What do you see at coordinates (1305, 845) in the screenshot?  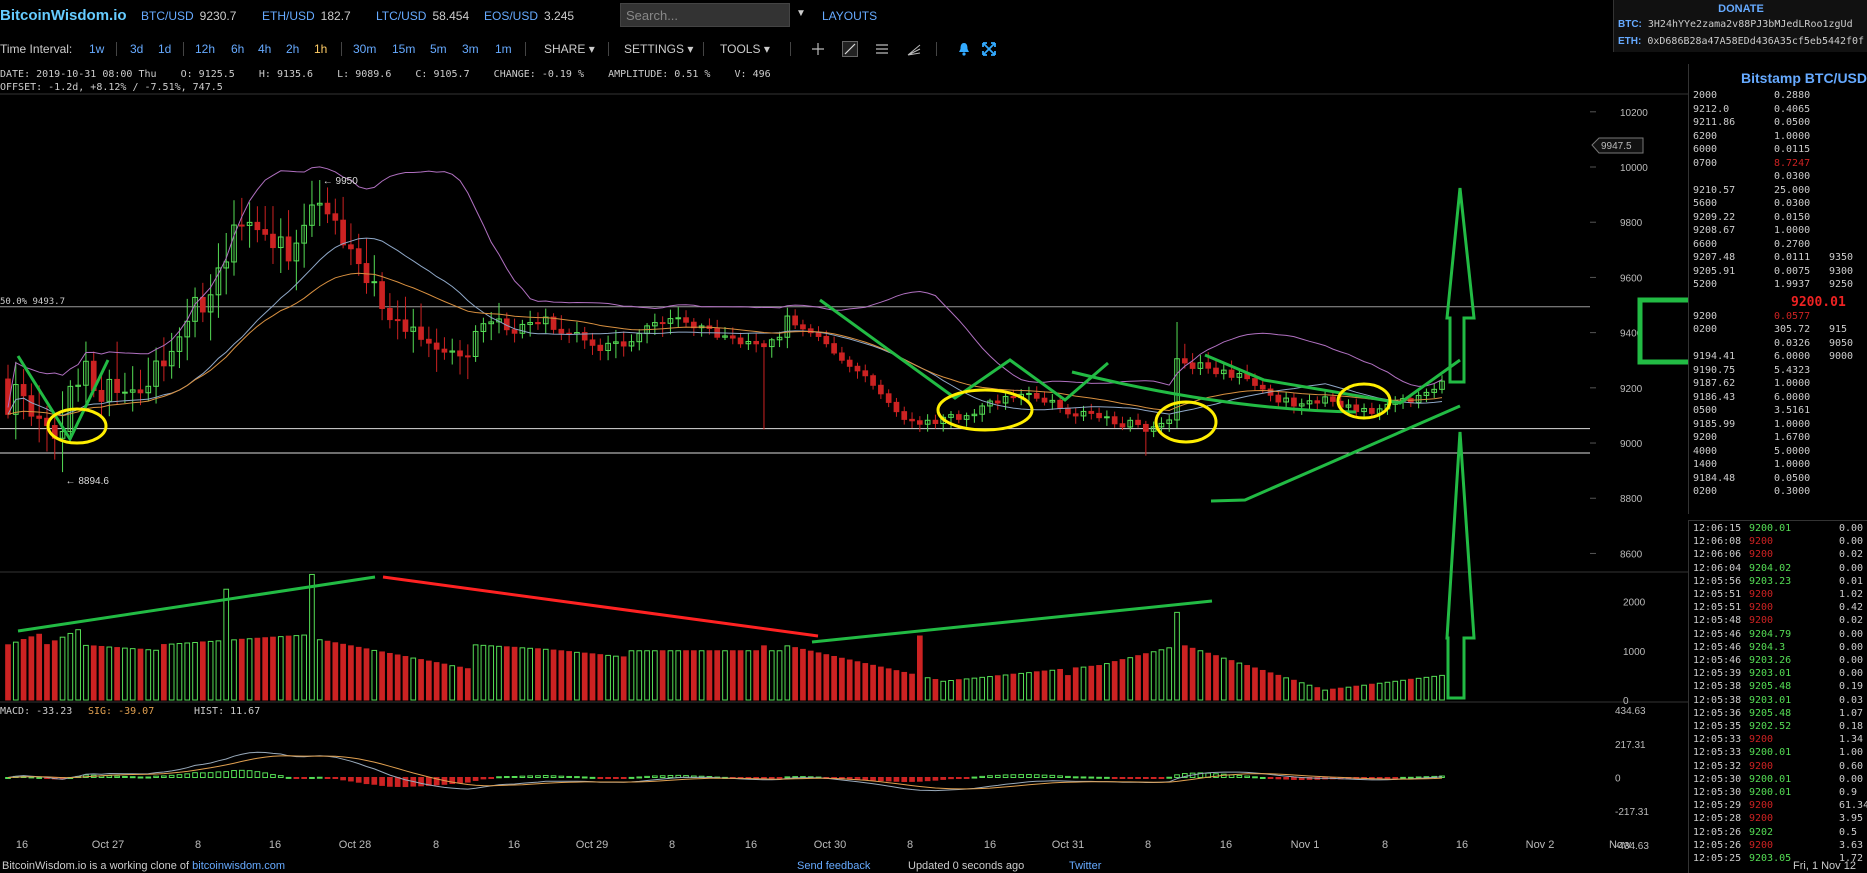 I see `time-axis-label: Nov 1` at bounding box center [1305, 845].